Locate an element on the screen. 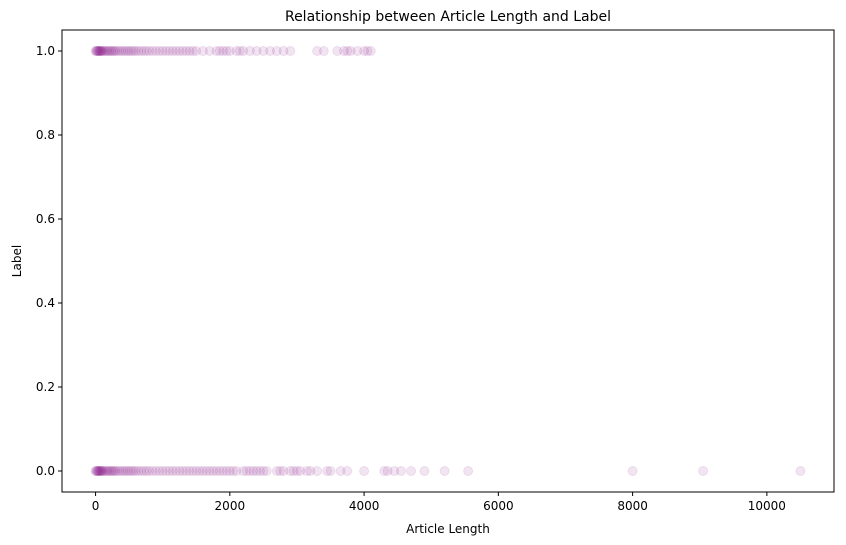 The width and height of the screenshot is (846, 545). y-tick-label: 0.4 is located at coordinates (45, 303).